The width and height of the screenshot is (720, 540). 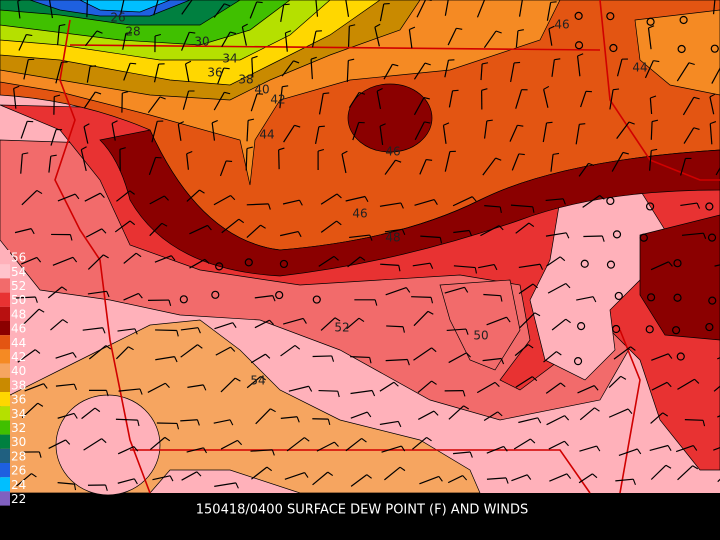 What do you see at coordinates (392, 238) in the screenshot?
I see `contour-label: 48` at bounding box center [392, 238].